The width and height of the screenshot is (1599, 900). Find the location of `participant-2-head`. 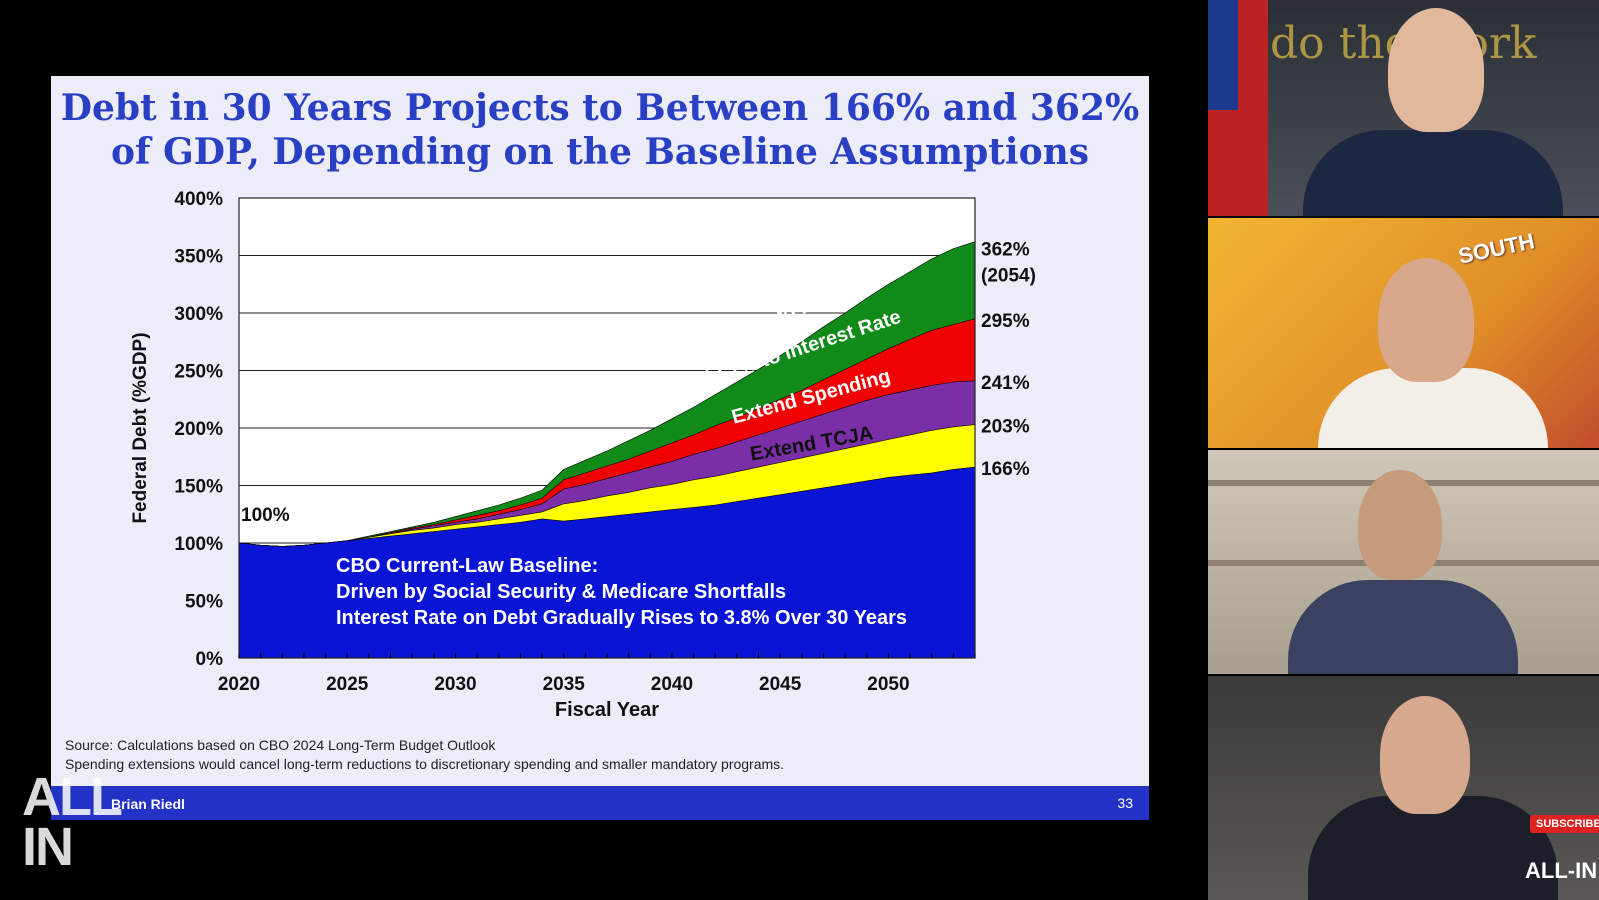

participant-2-head is located at coordinates (1426, 320).